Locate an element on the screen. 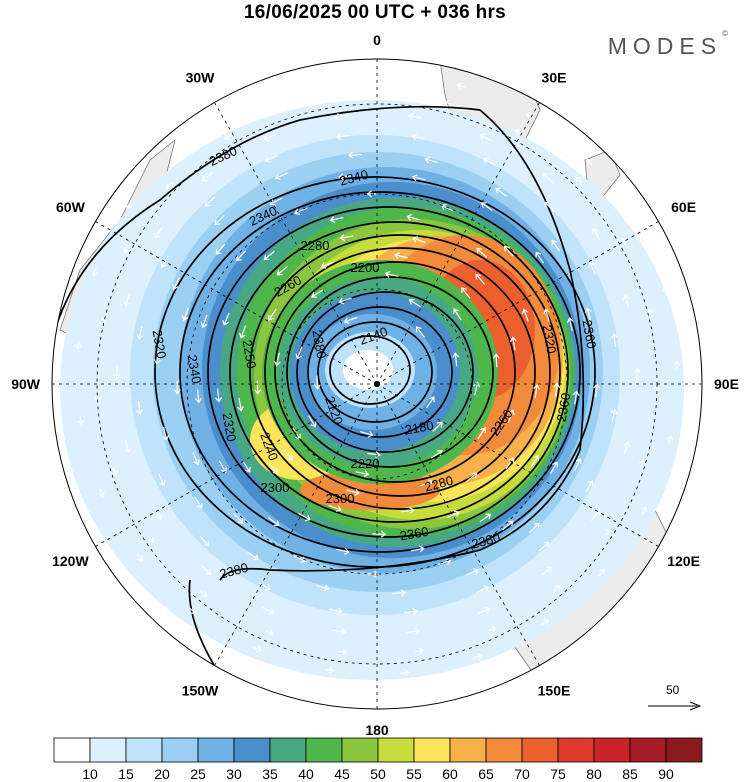 The width and height of the screenshot is (750, 782). colorbar-label-70: 70 is located at coordinates (522, 774).